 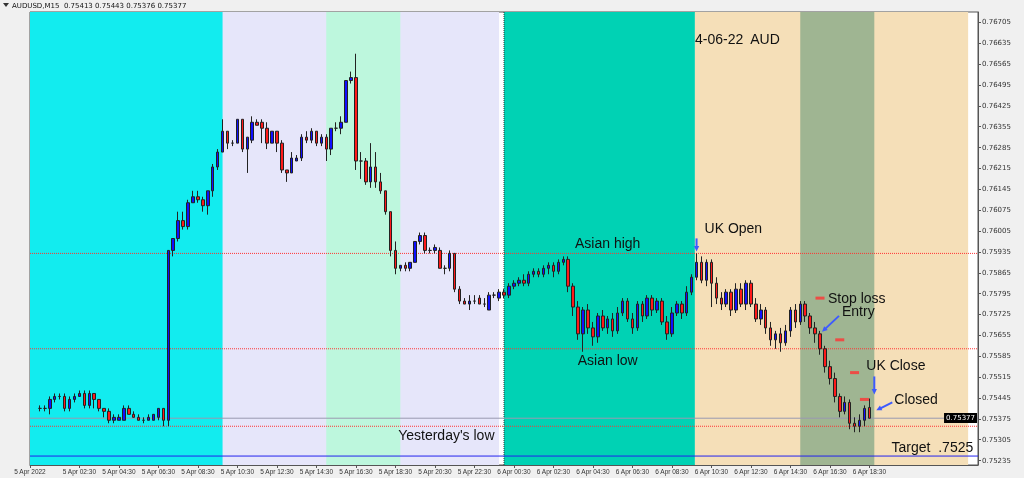 I want to click on annotation: Closed, so click(x=916, y=399).